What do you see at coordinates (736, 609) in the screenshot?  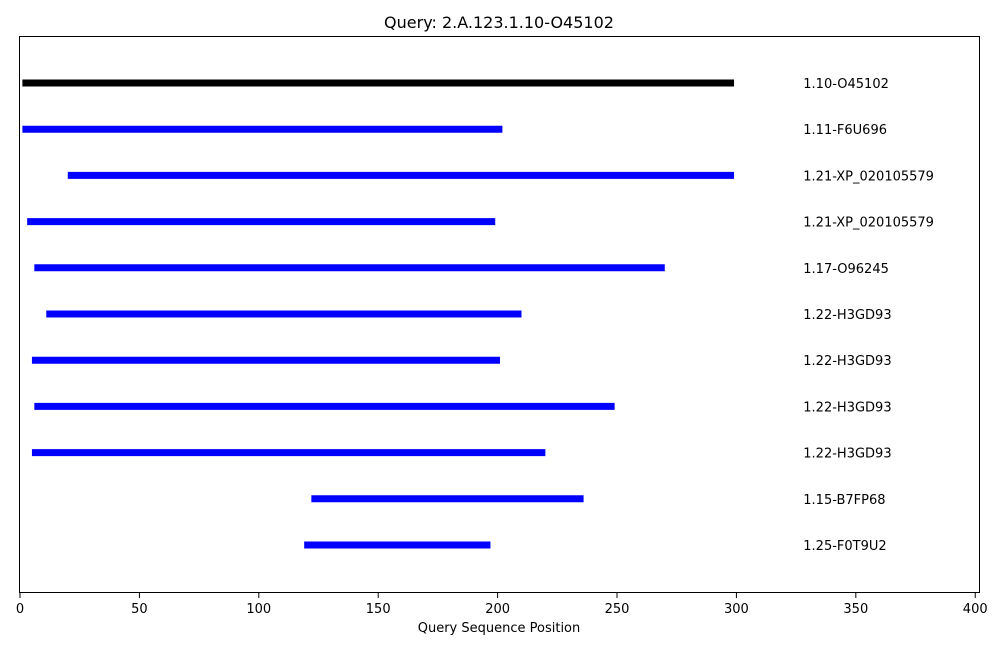 I see `x-tick-label: 300` at bounding box center [736, 609].